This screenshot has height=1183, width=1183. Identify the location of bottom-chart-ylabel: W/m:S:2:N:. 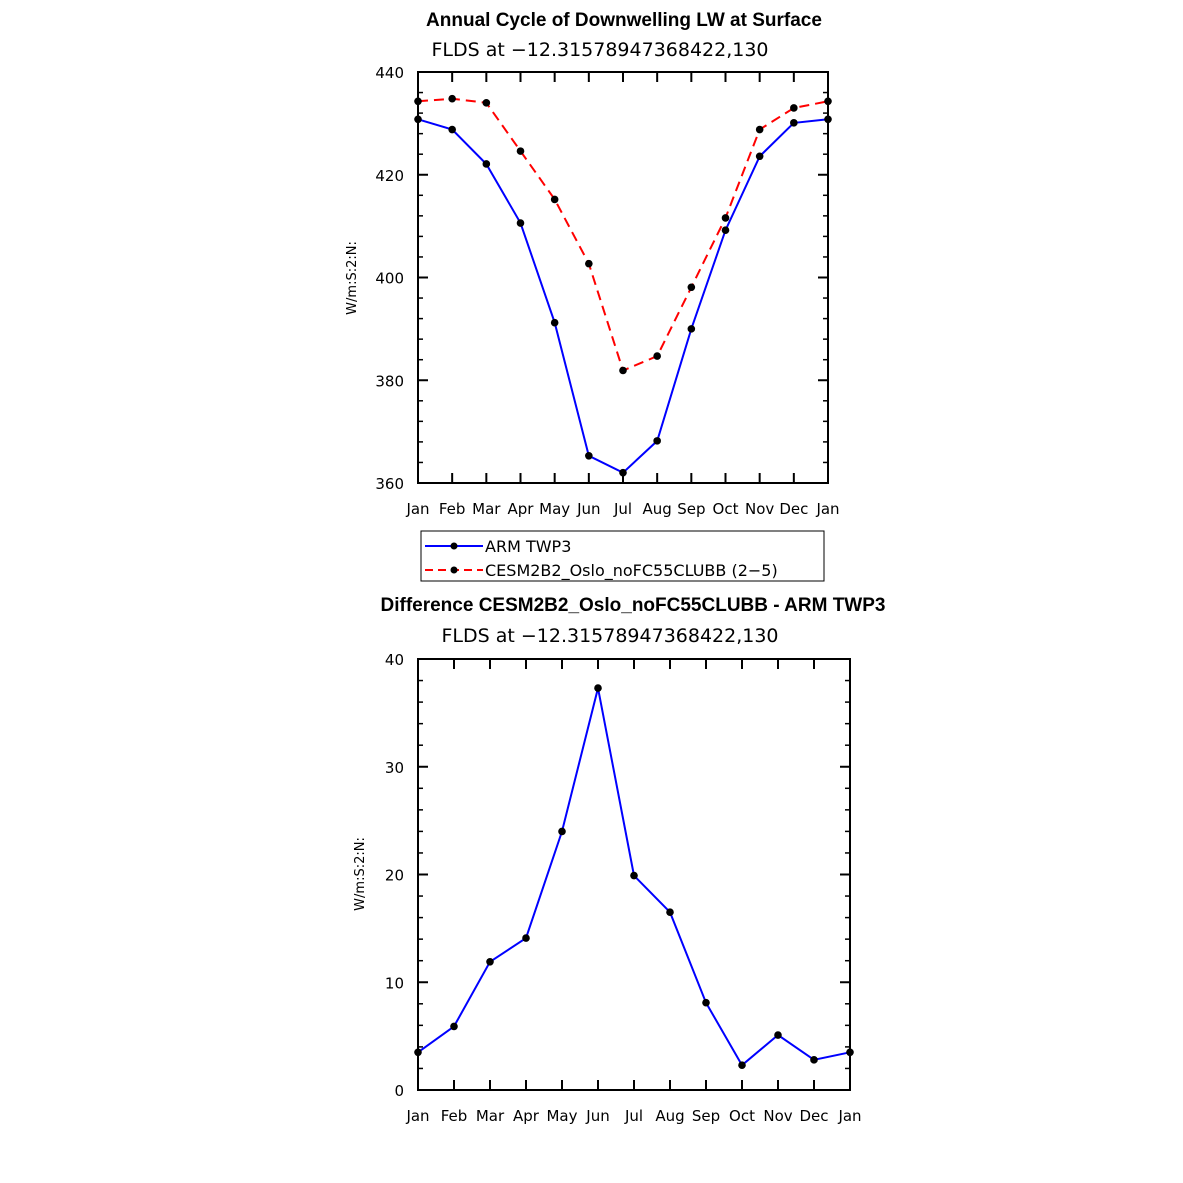
(360, 874).